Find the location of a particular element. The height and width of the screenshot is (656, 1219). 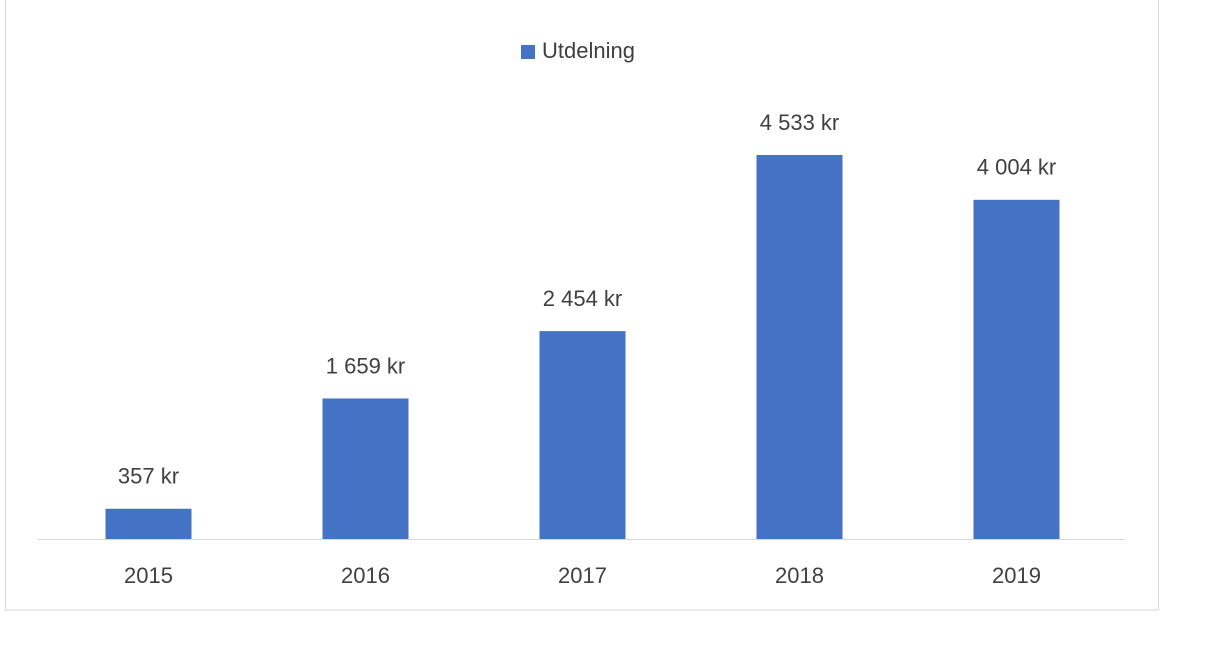

data-label: 1 659 kr is located at coordinates (366, 365).